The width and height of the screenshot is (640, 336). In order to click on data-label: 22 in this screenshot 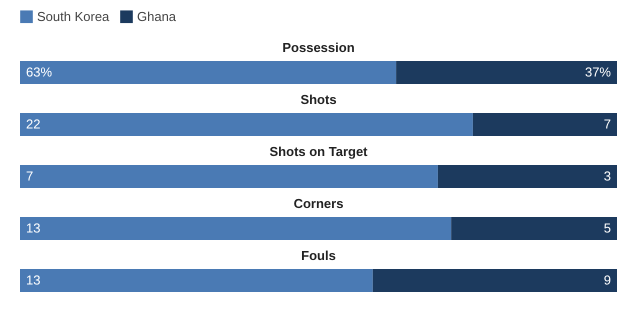, I will do `click(33, 124)`.